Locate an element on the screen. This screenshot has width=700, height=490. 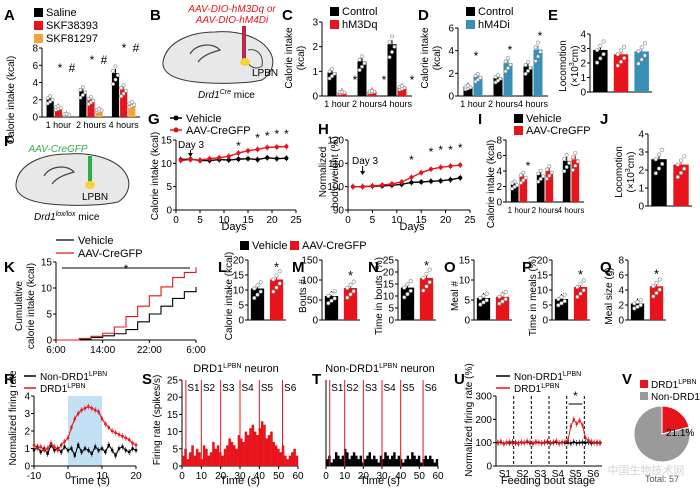
legend-swatch-control is located at coordinates (334, 11).